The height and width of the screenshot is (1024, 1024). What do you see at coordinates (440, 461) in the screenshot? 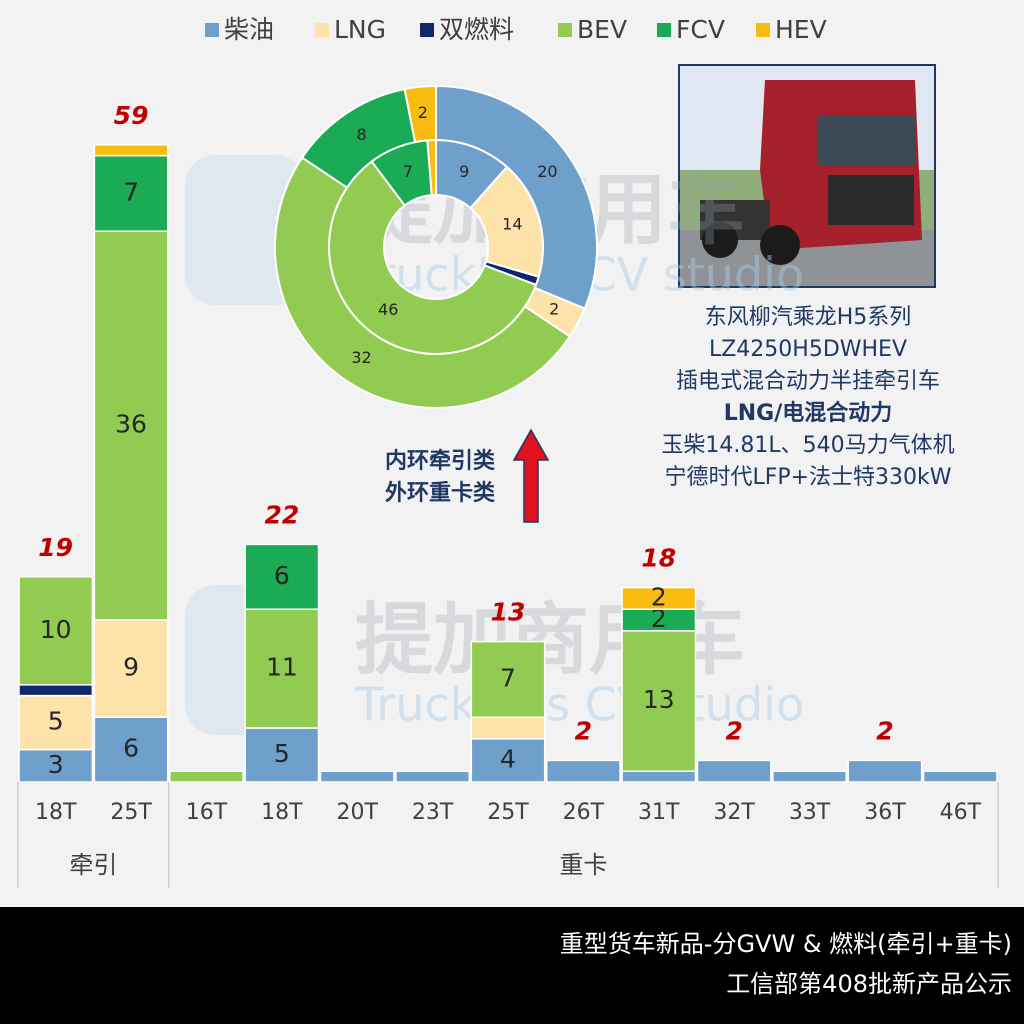
I see `annotation: 内环牵引类` at bounding box center [440, 461].